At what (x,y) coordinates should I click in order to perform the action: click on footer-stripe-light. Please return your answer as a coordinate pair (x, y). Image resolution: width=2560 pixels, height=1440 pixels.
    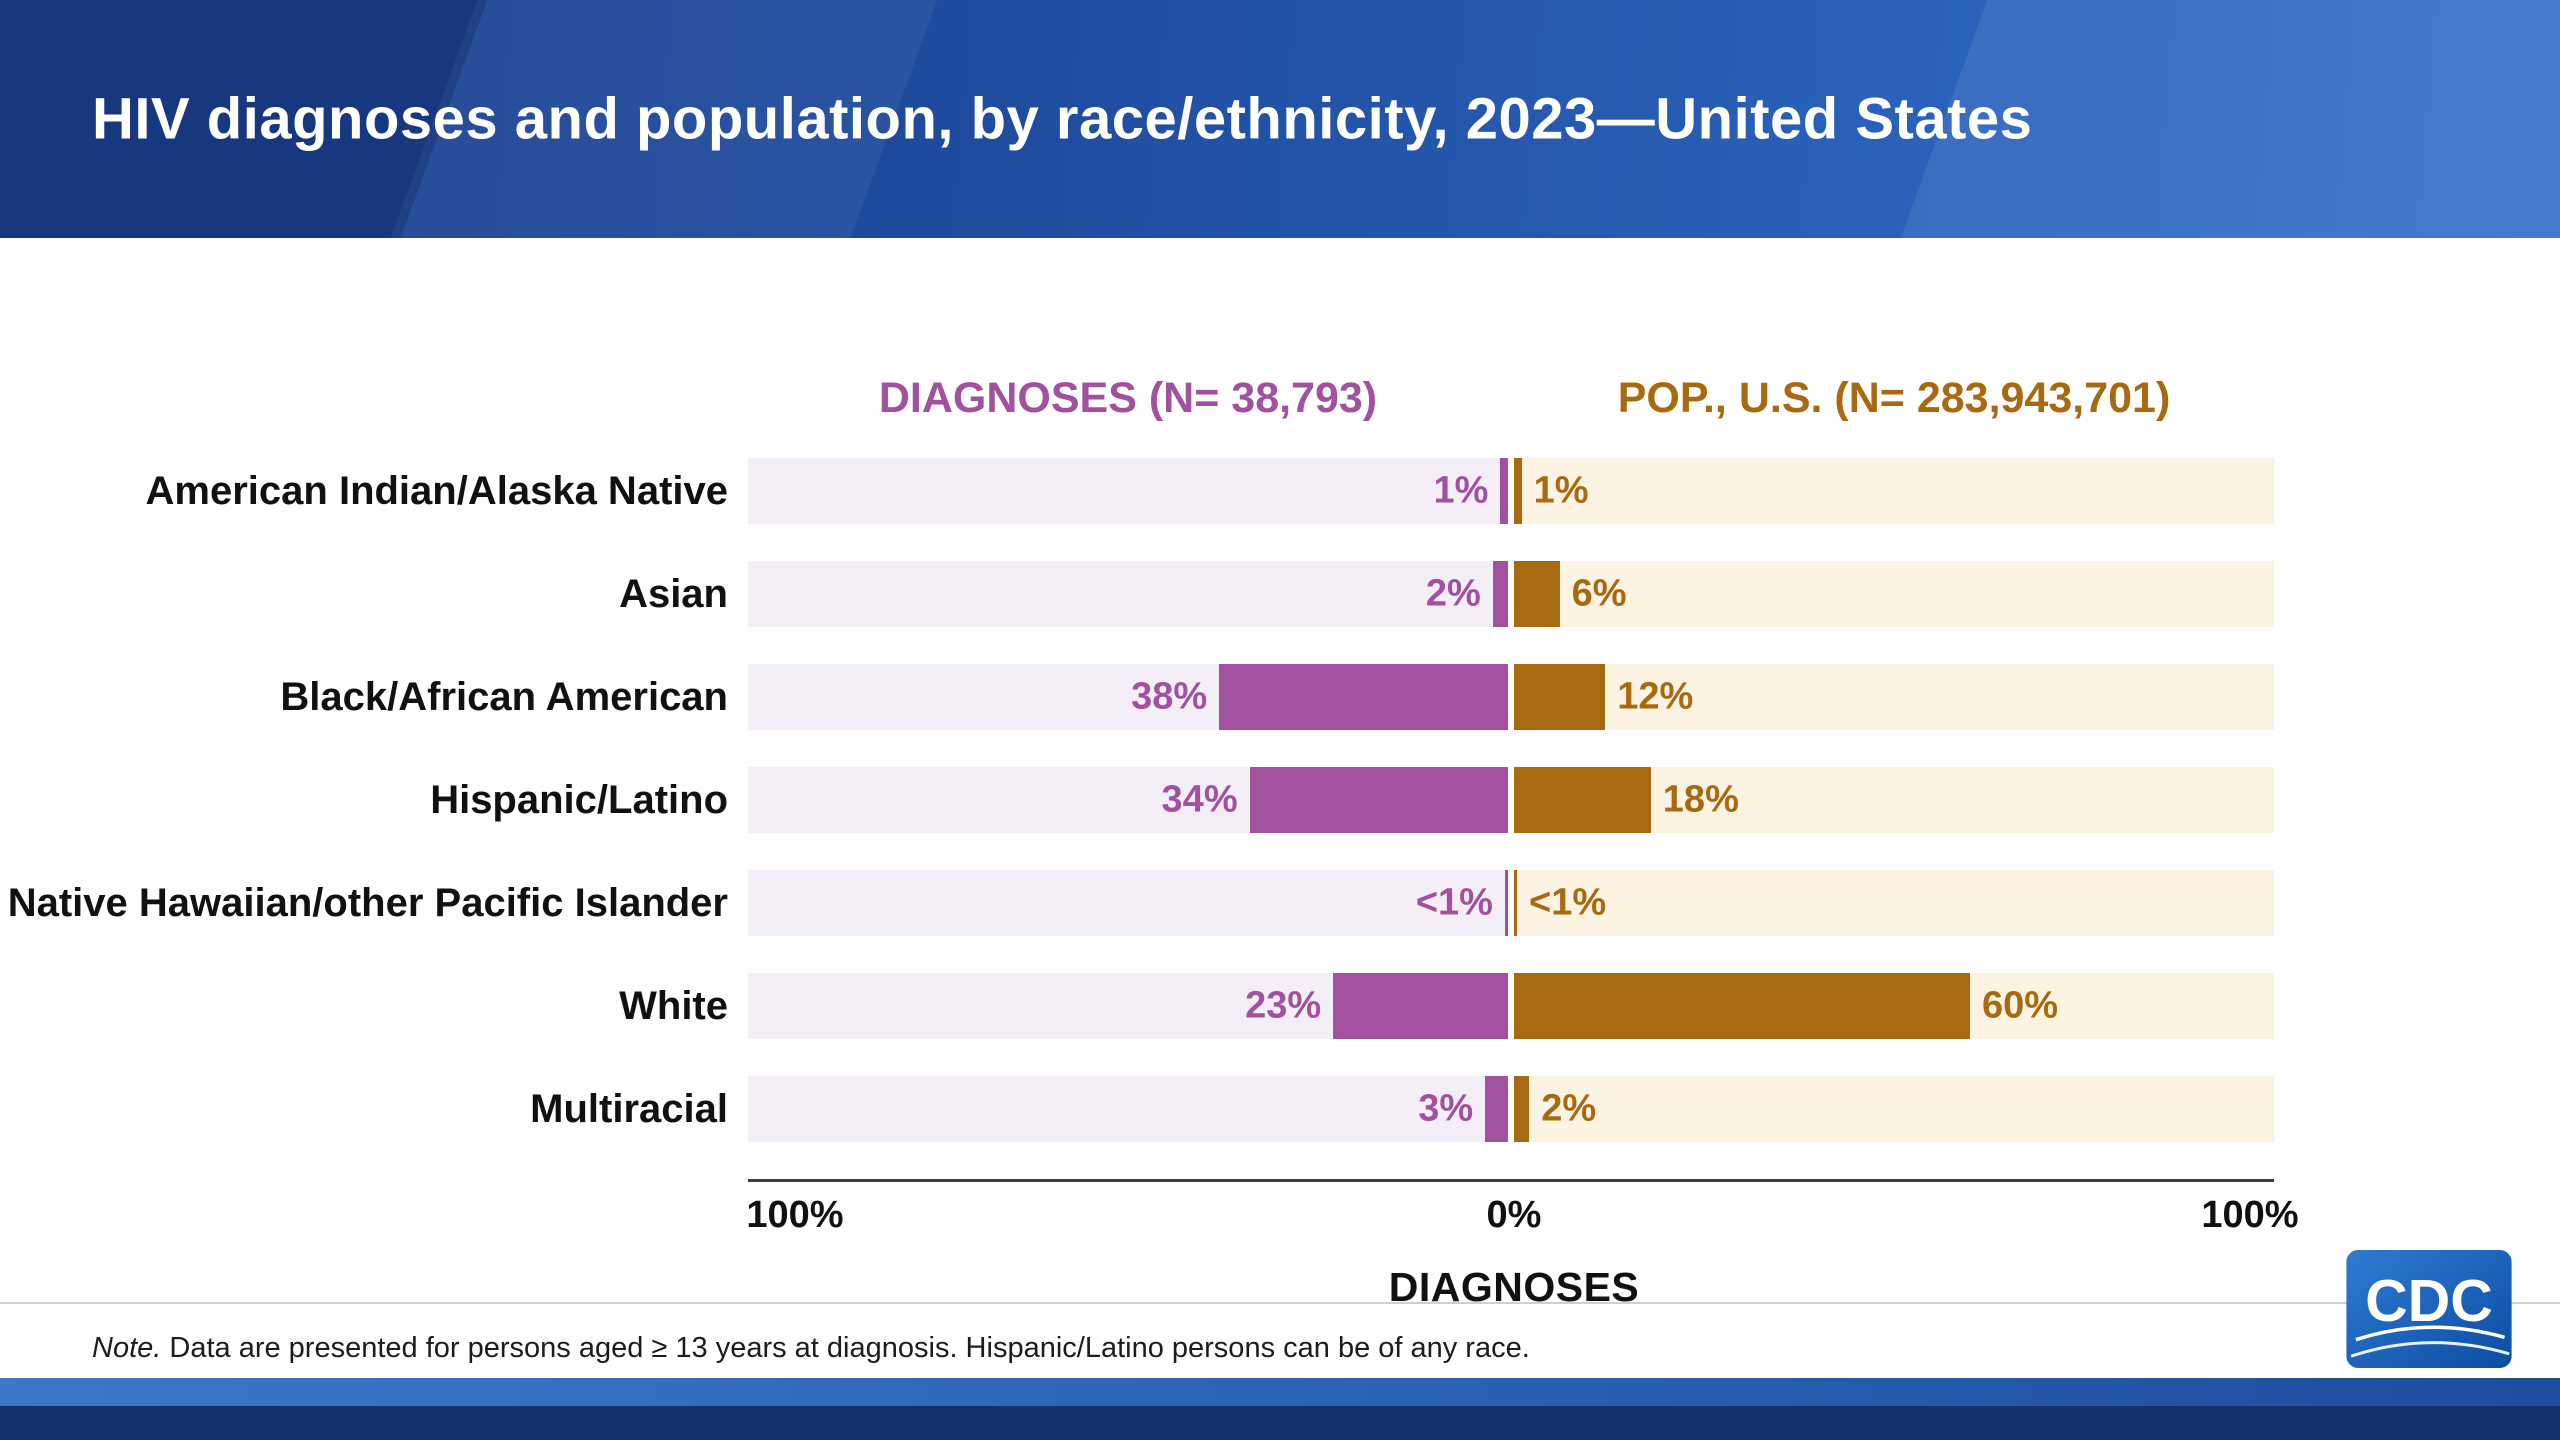
    Looking at the image, I should click on (1280, 1392).